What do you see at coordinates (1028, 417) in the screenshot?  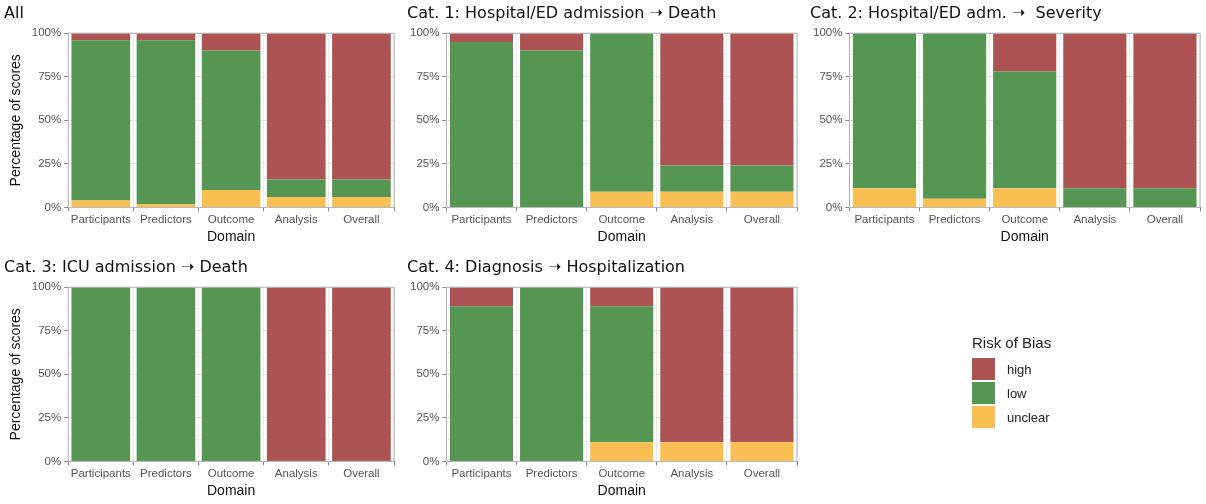 I see `legend-label: unclear` at bounding box center [1028, 417].